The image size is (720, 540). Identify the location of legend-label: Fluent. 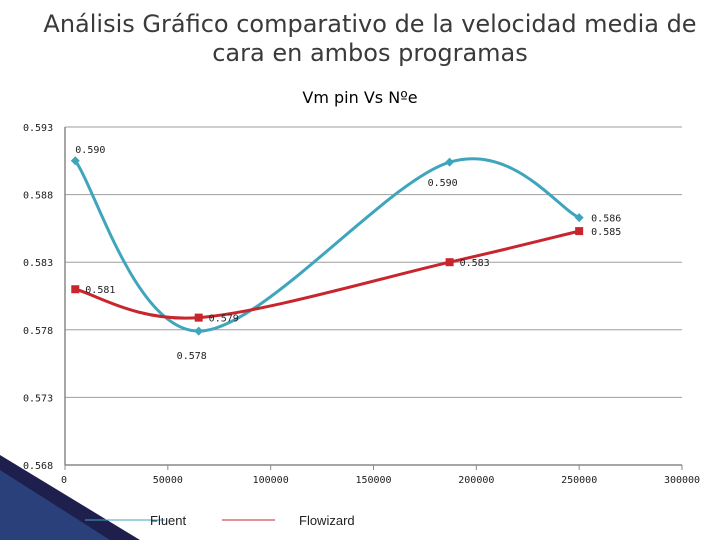
(168, 520).